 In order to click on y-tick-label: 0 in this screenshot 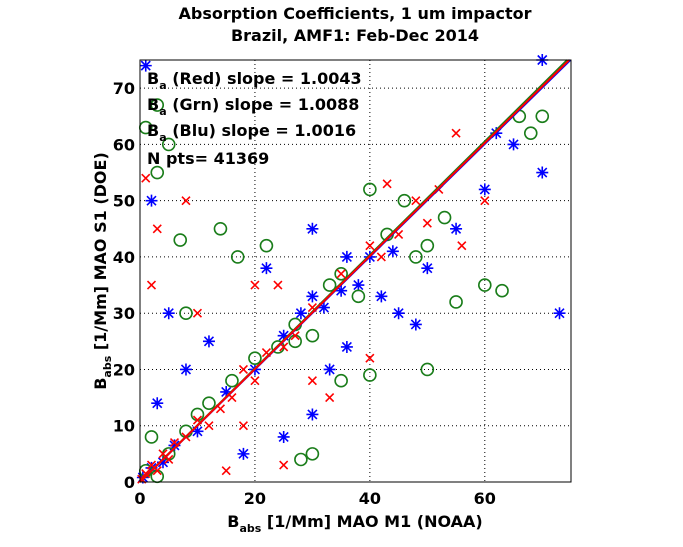, I will do `click(129, 482)`.